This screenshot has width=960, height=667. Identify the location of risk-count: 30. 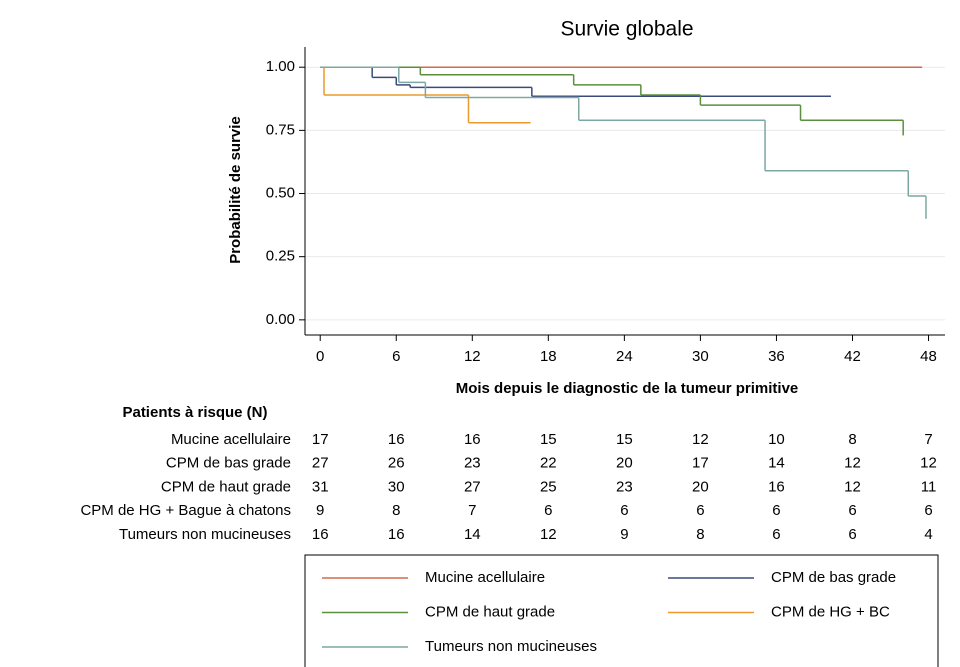
(396, 486).